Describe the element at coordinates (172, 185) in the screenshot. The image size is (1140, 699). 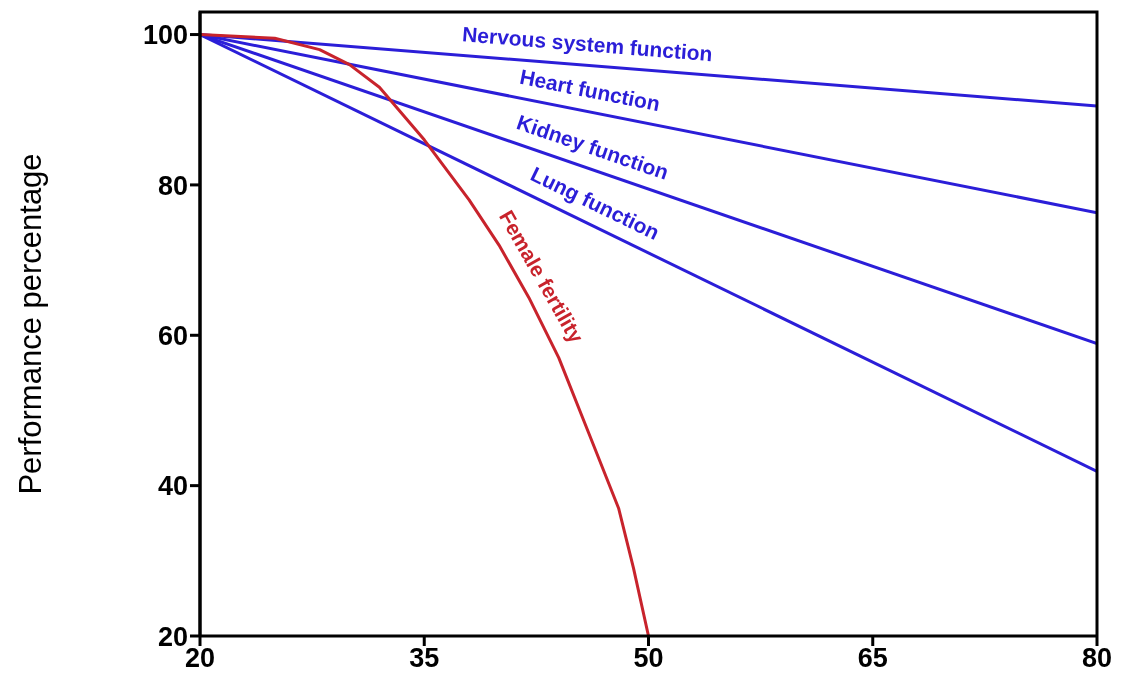
I see `y-tick-label: 80` at that location.